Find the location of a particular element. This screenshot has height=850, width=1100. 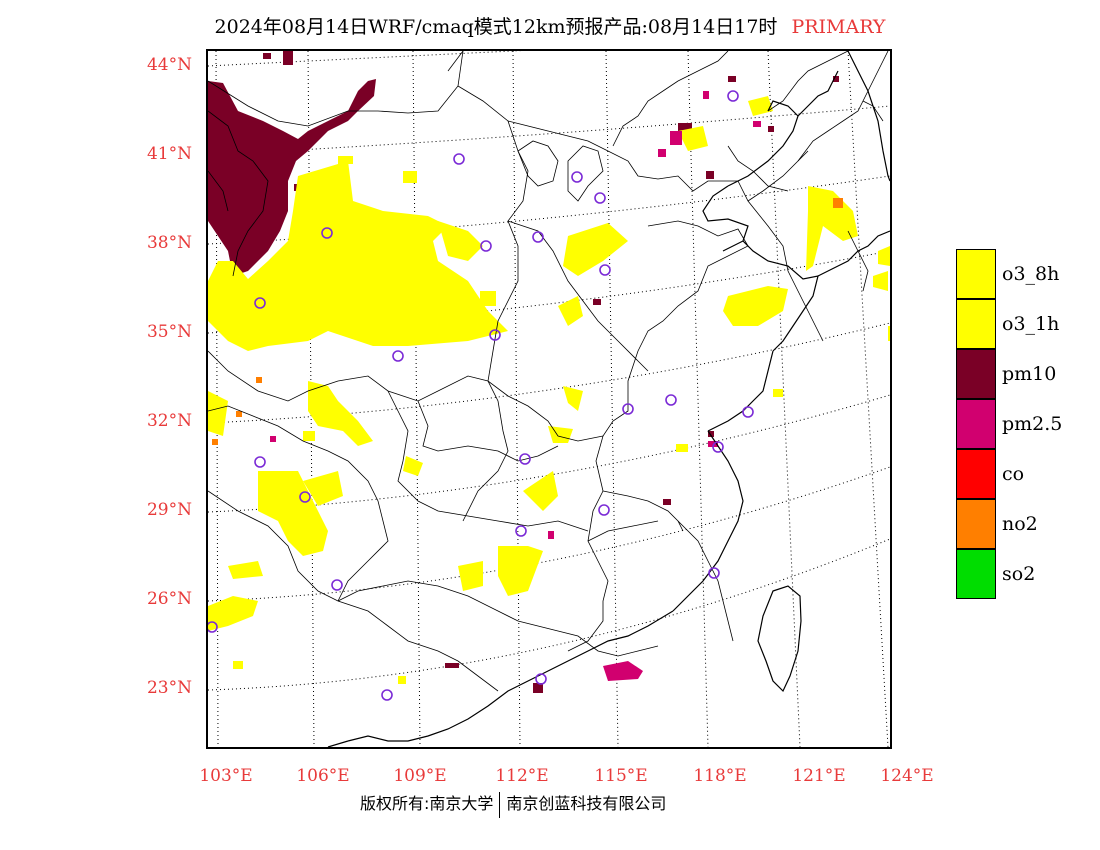

legend-swatch-o3-8h is located at coordinates (976, 274).